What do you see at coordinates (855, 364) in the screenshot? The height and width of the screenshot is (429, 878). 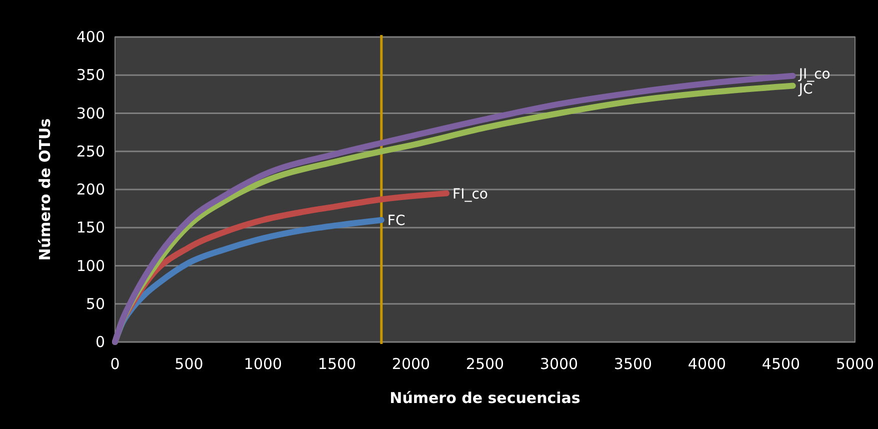 I see `x-tick-label: 5000` at bounding box center [855, 364].